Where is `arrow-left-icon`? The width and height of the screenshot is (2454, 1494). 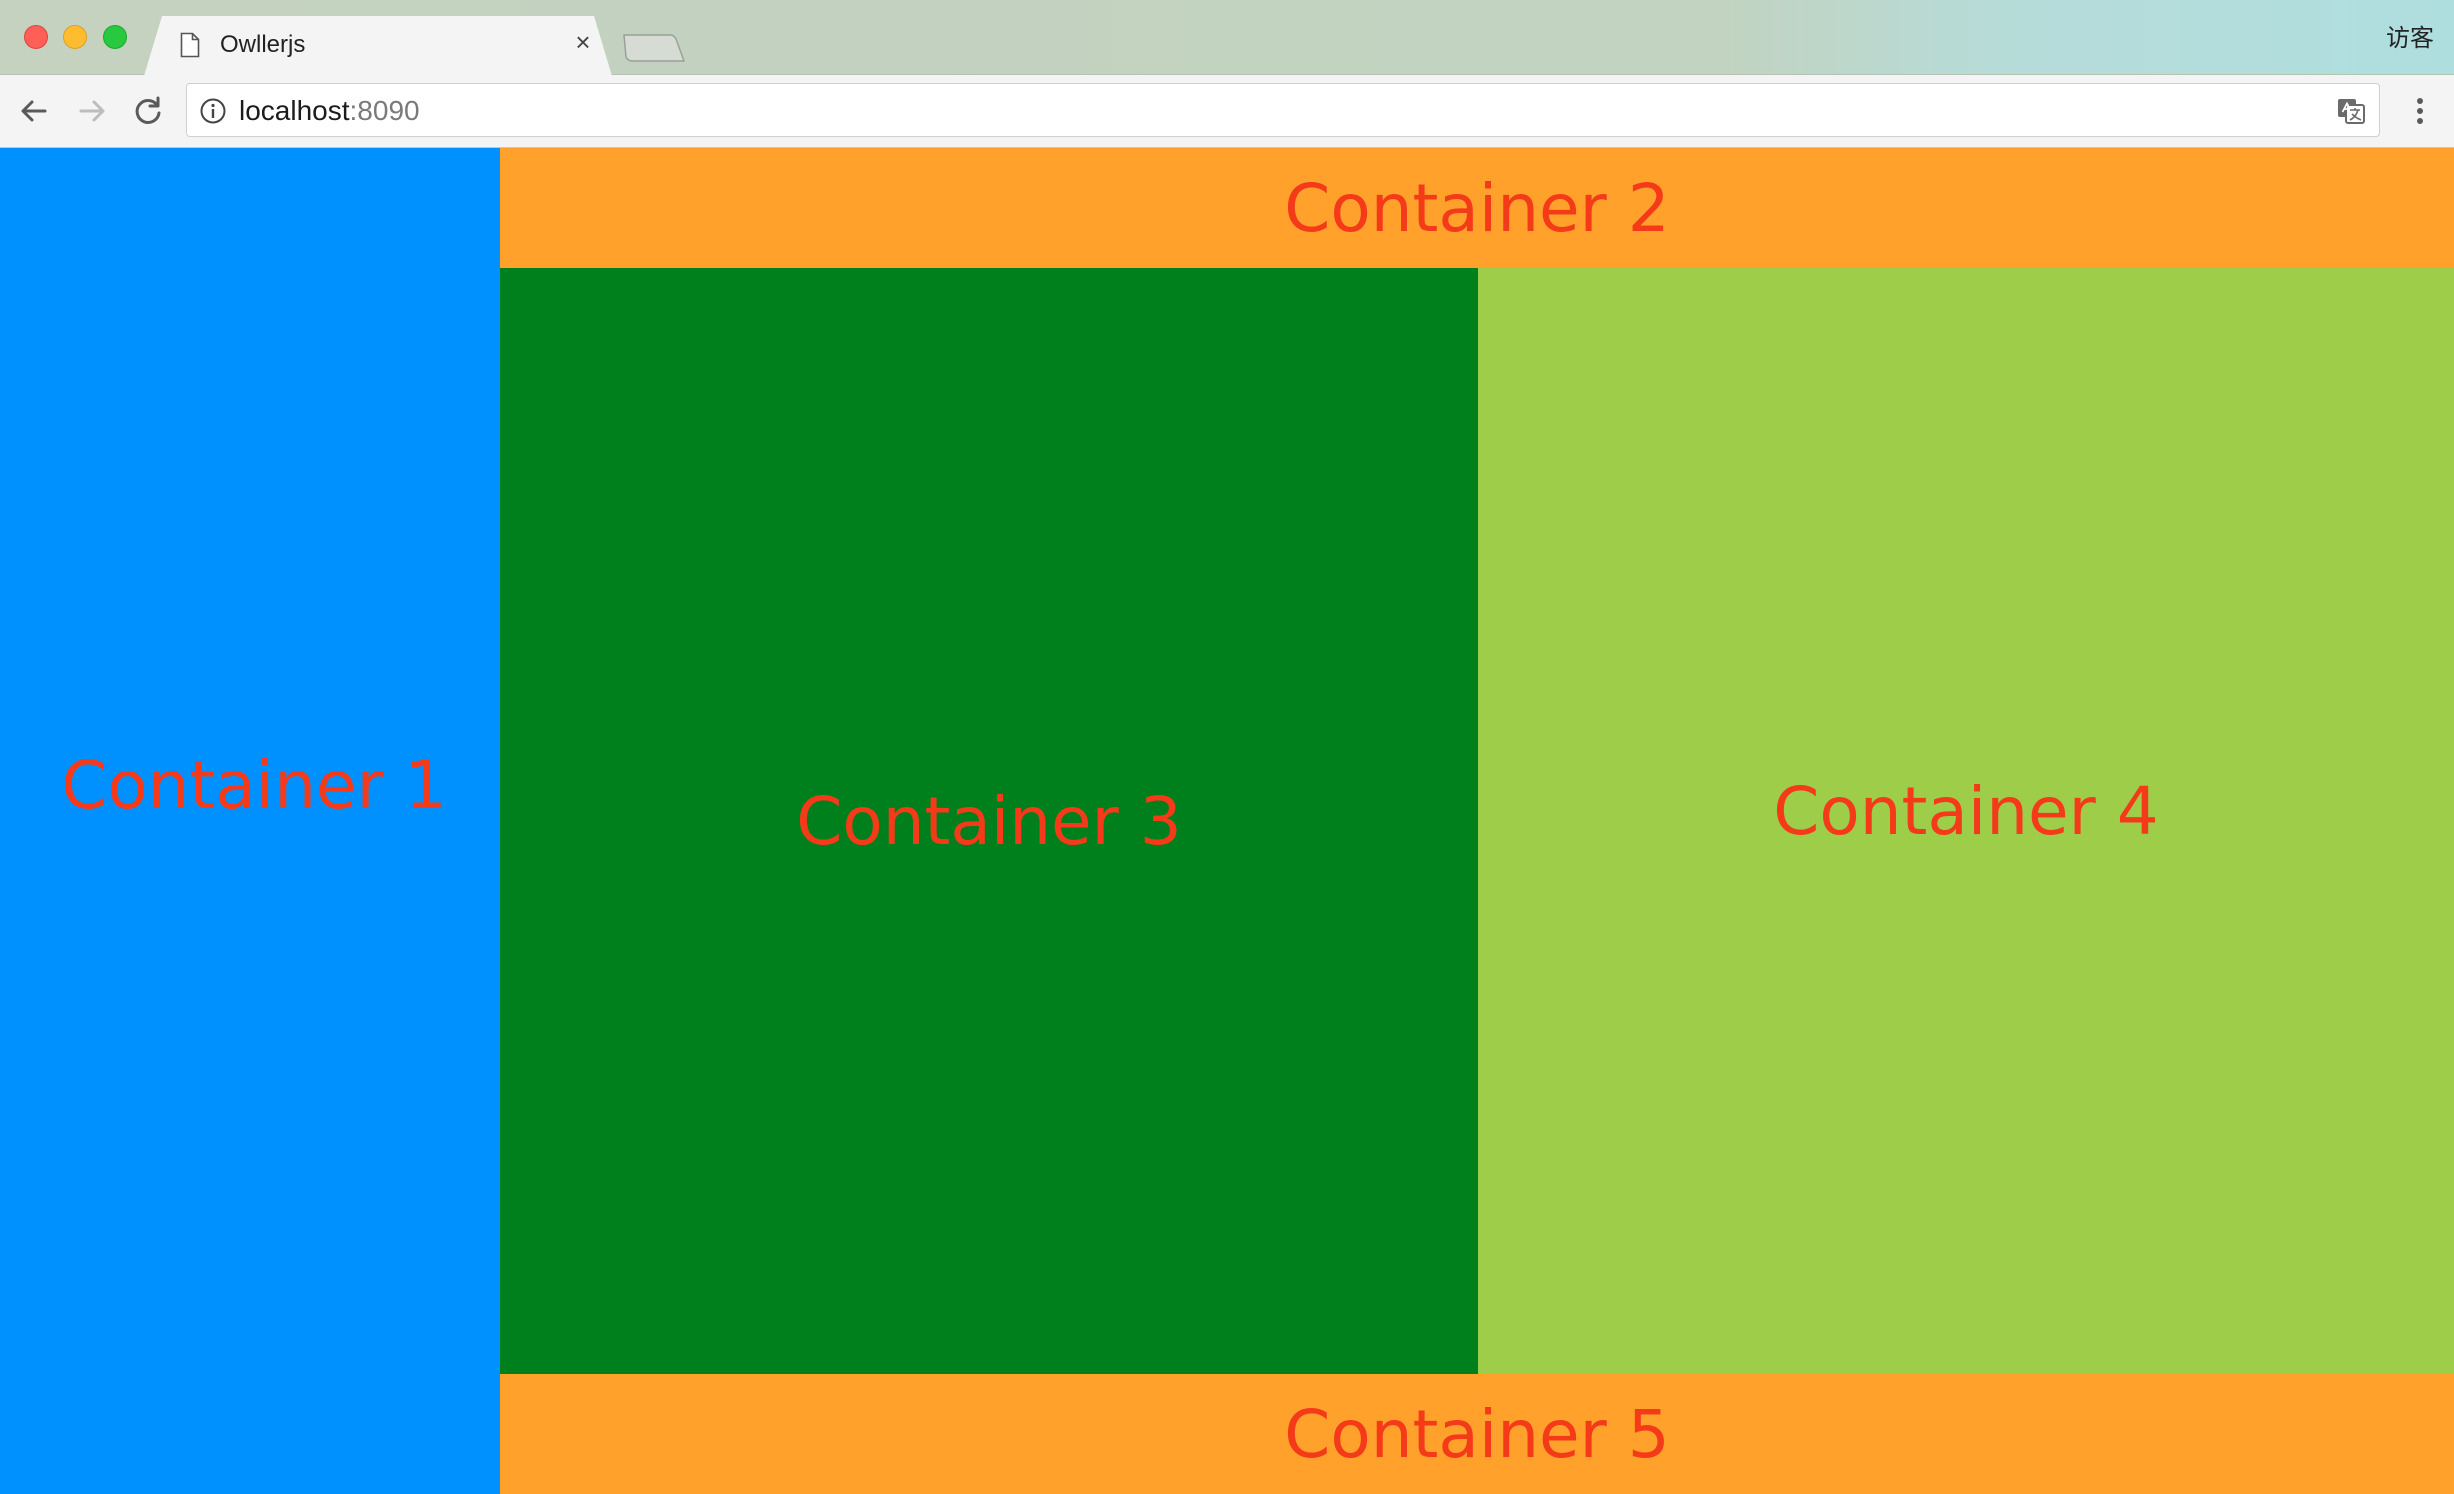 arrow-left-icon is located at coordinates (34, 111).